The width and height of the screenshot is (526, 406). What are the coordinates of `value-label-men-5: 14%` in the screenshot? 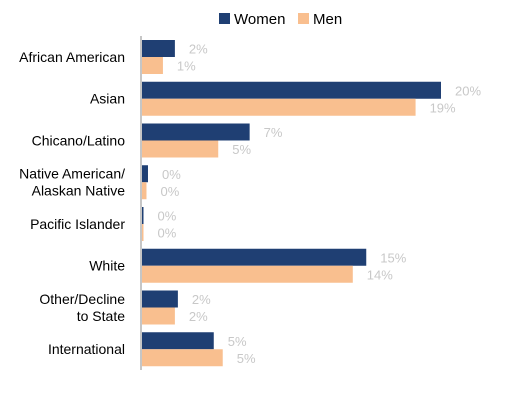 It's located at (380, 274).